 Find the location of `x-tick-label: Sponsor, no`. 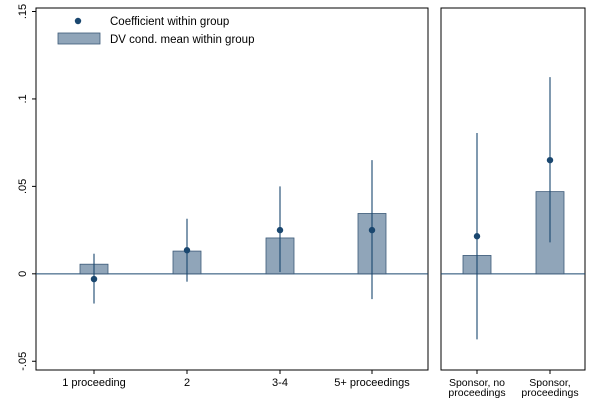

x-tick-label: Sponsor, no is located at coordinates (477, 383).